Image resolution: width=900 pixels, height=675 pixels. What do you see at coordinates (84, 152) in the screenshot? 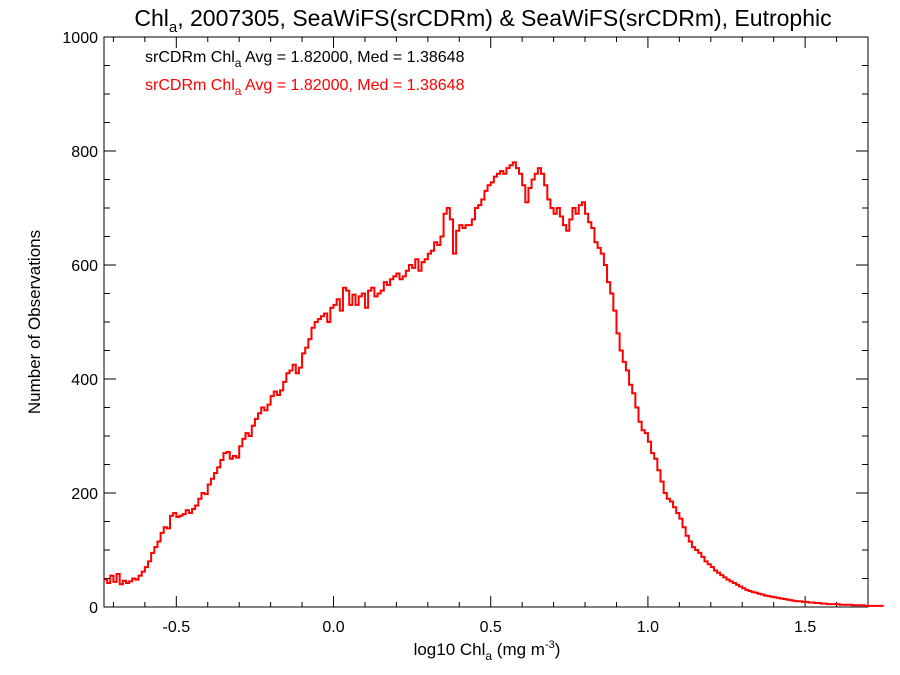
I see `y-tick-label: 800` at bounding box center [84, 152].